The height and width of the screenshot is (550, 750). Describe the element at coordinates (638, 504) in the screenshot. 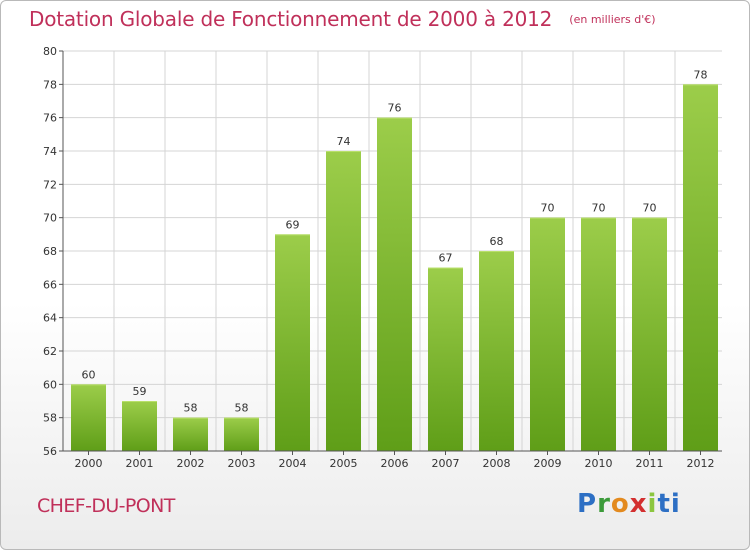

I see `logo-letter: x` at that location.